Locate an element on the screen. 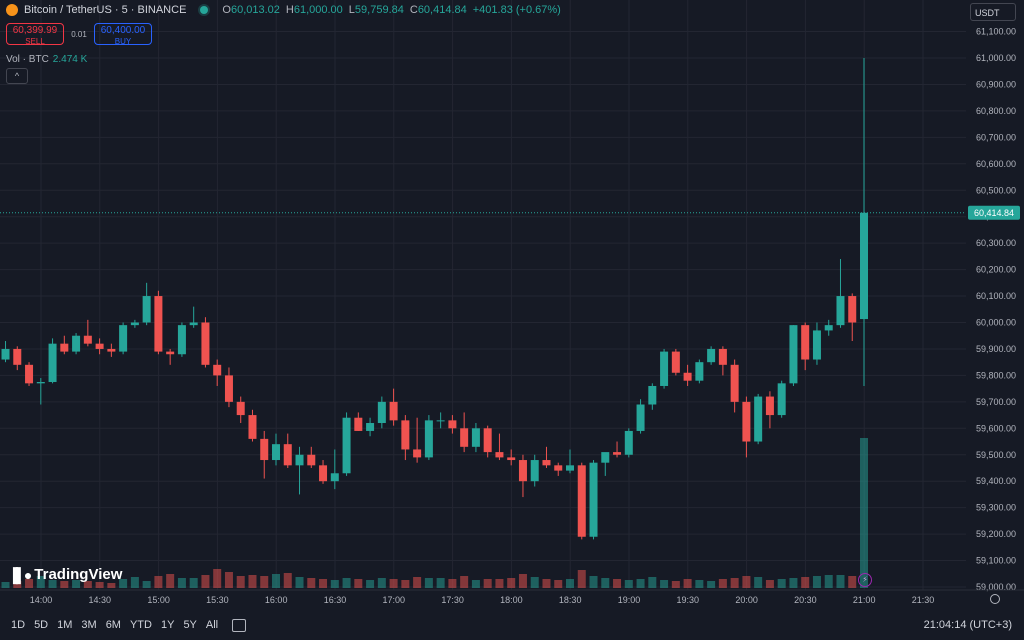 This screenshot has height=640, width=1024. lot-size: 0.01 is located at coordinates (79, 34).